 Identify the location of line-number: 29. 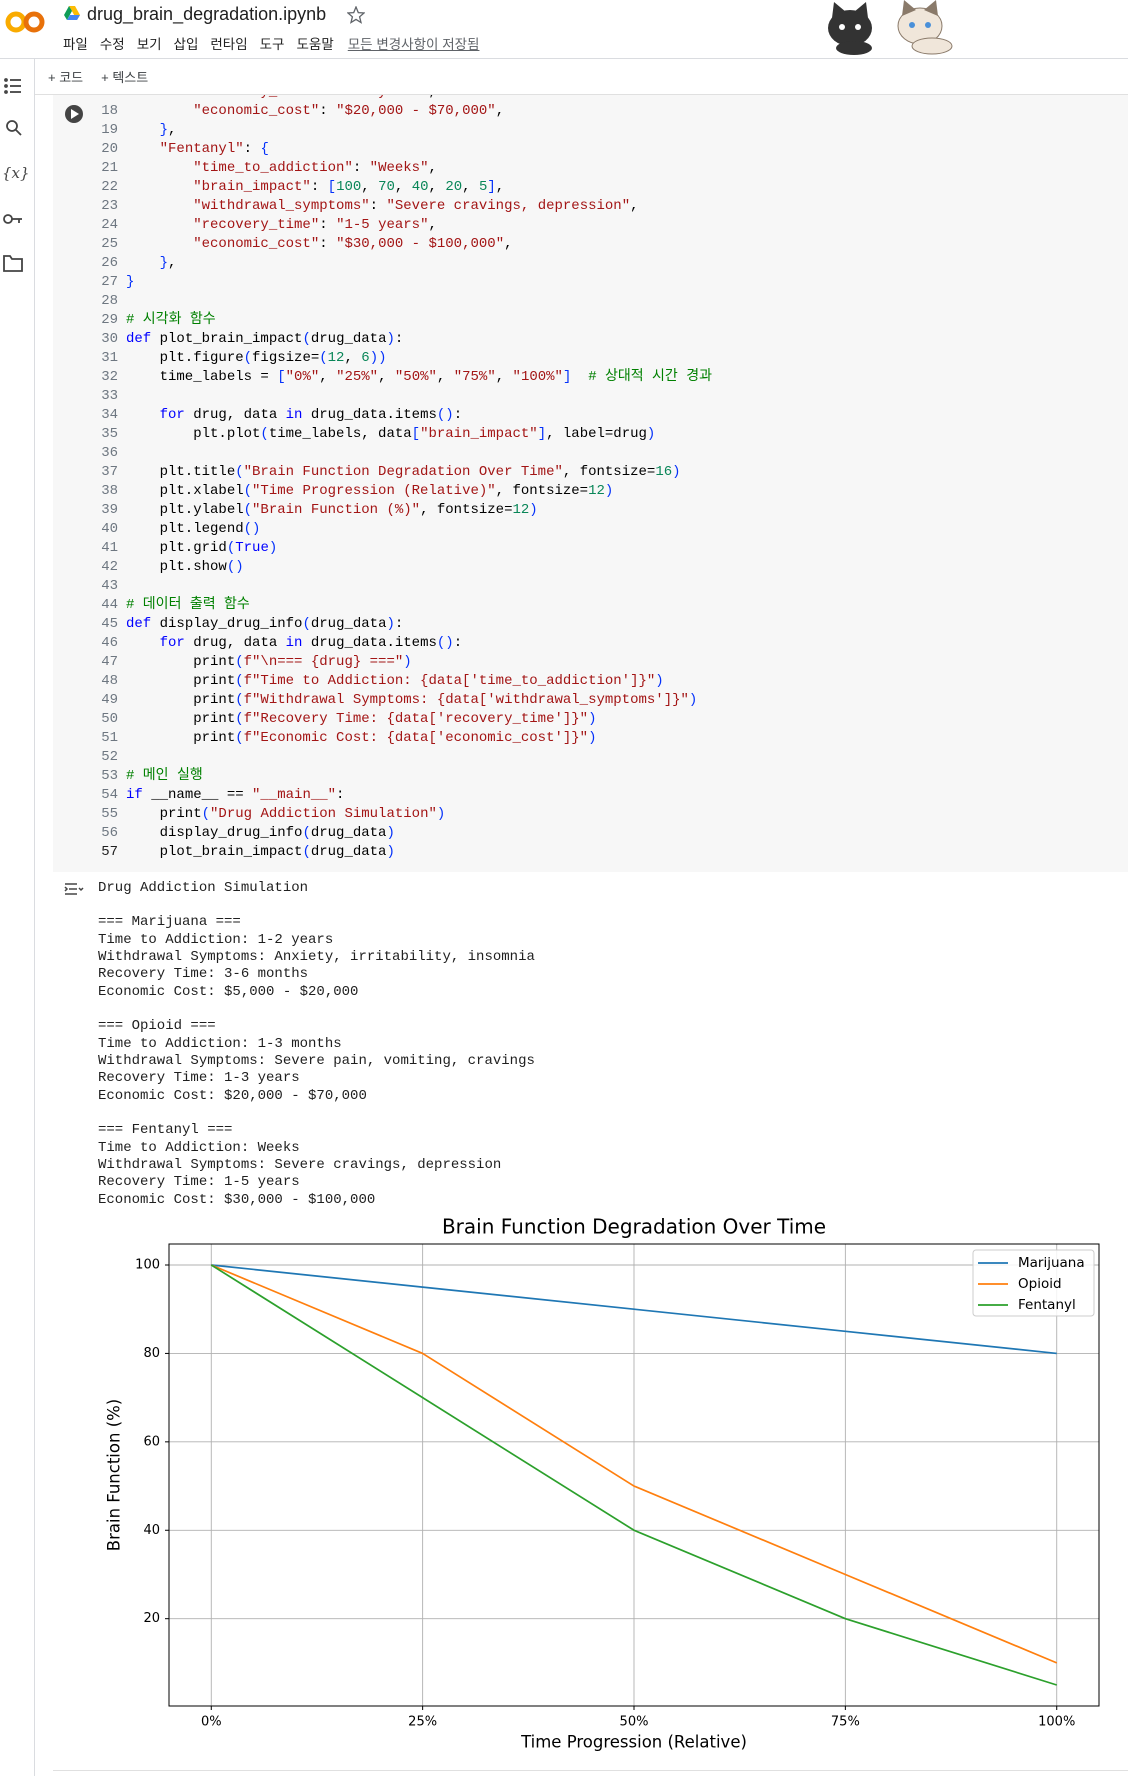
(109, 319).